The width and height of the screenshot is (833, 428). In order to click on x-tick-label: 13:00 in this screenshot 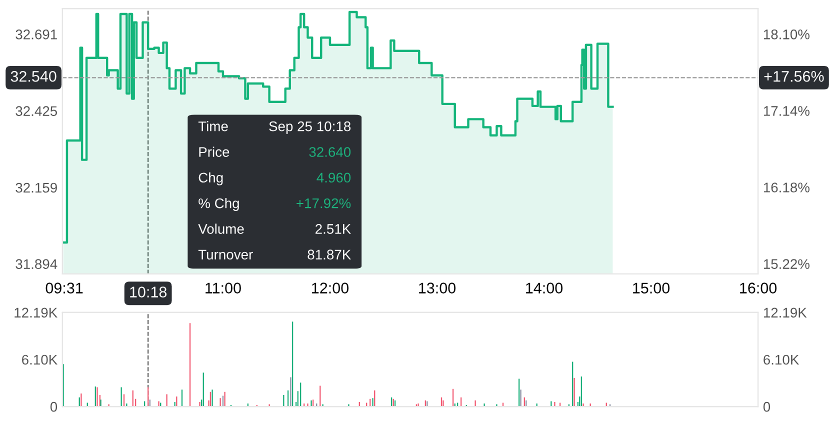, I will do `click(437, 288)`.